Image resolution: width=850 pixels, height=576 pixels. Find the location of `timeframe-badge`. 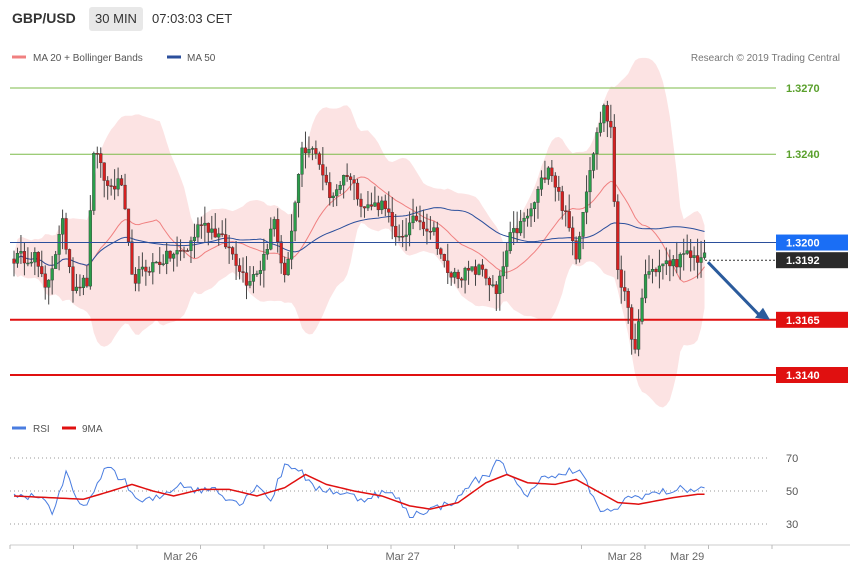

timeframe-badge is located at coordinates (116, 19).